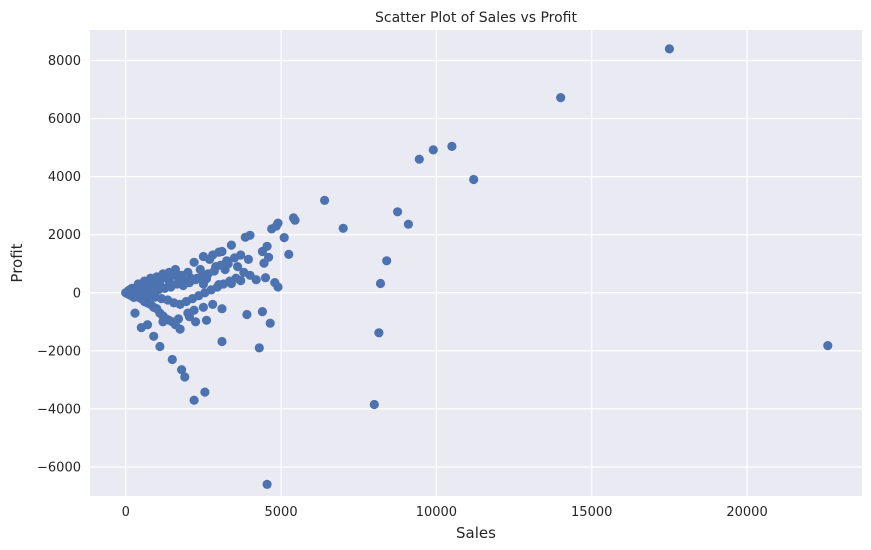 The width and height of the screenshot is (871, 550). Describe the element at coordinates (59, 409) in the screenshot. I see `y-tick-label: −4000` at that location.